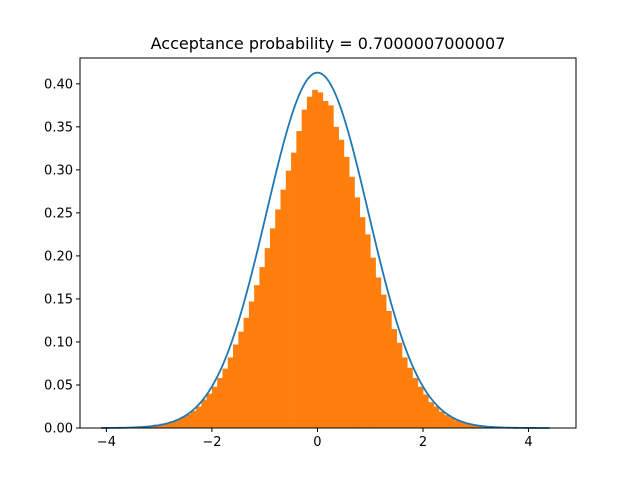 This screenshot has width=640, height=480. What do you see at coordinates (528, 442) in the screenshot?
I see `x-tick-label: 4` at bounding box center [528, 442].